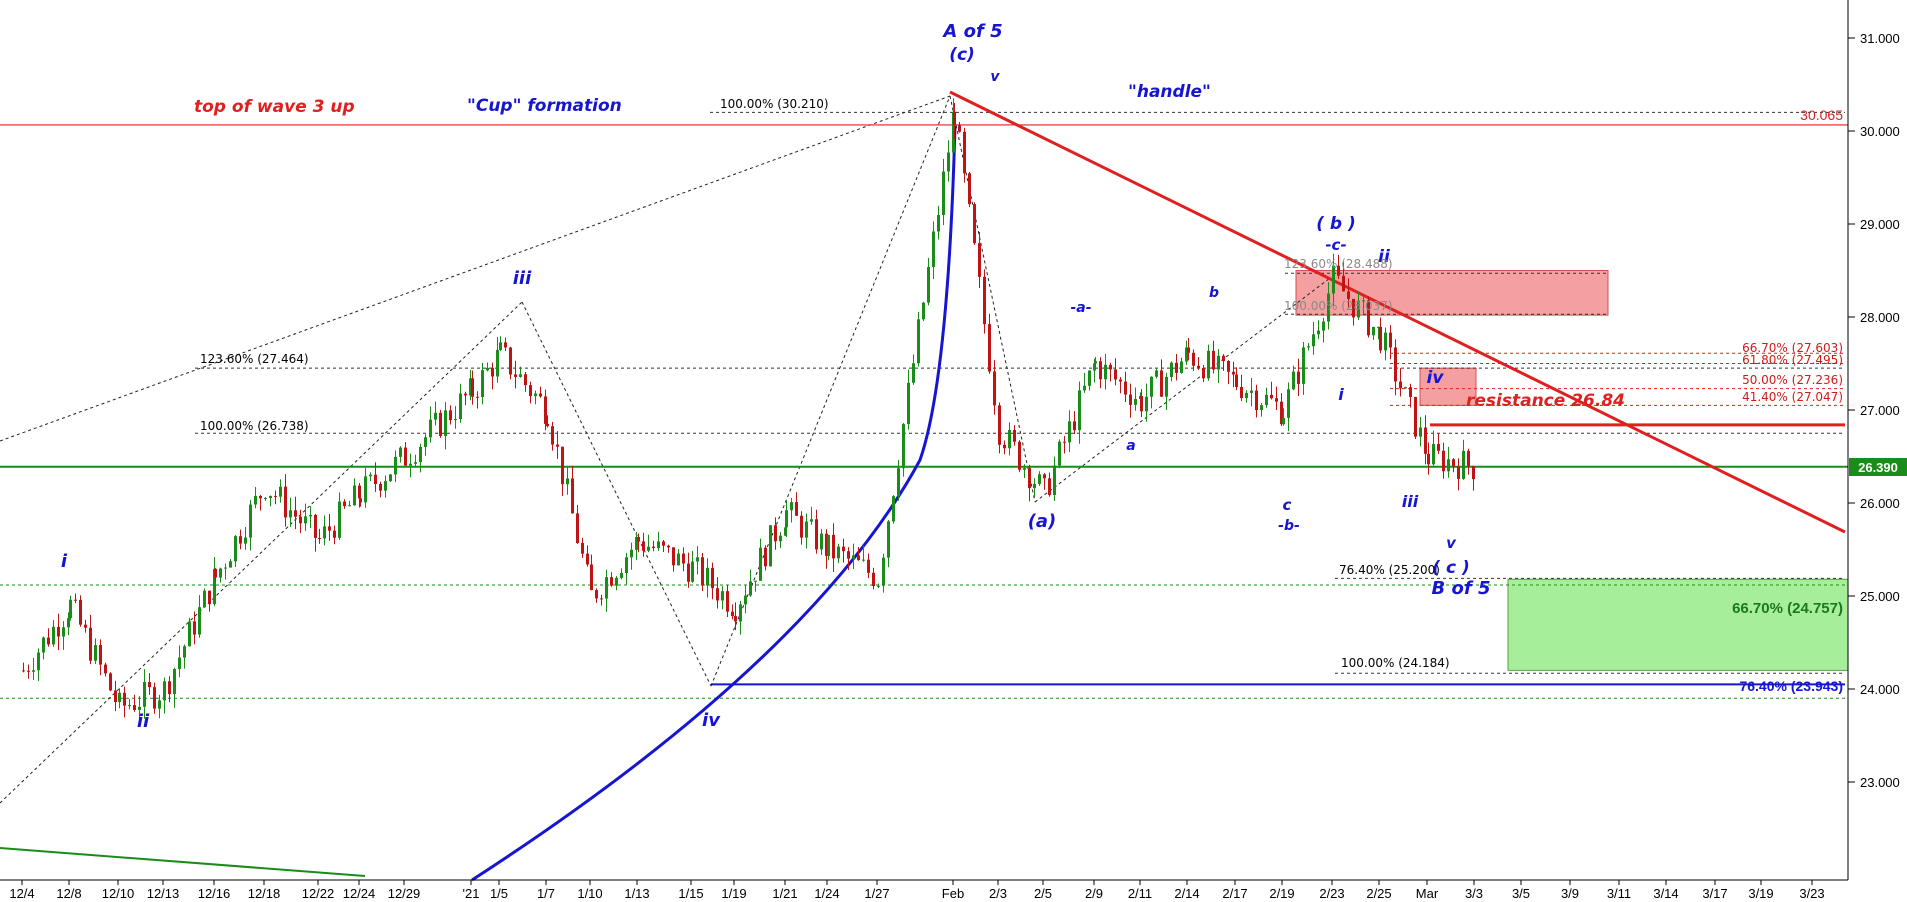  I want to click on wave-iii-right-label: iii, so click(1410, 501).